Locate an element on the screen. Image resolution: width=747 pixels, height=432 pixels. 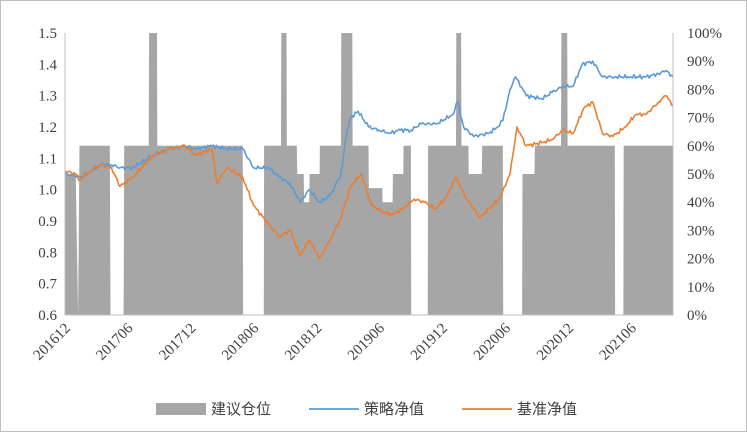
y-left-tick-label: 0.6 is located at coordinates (47, 316).